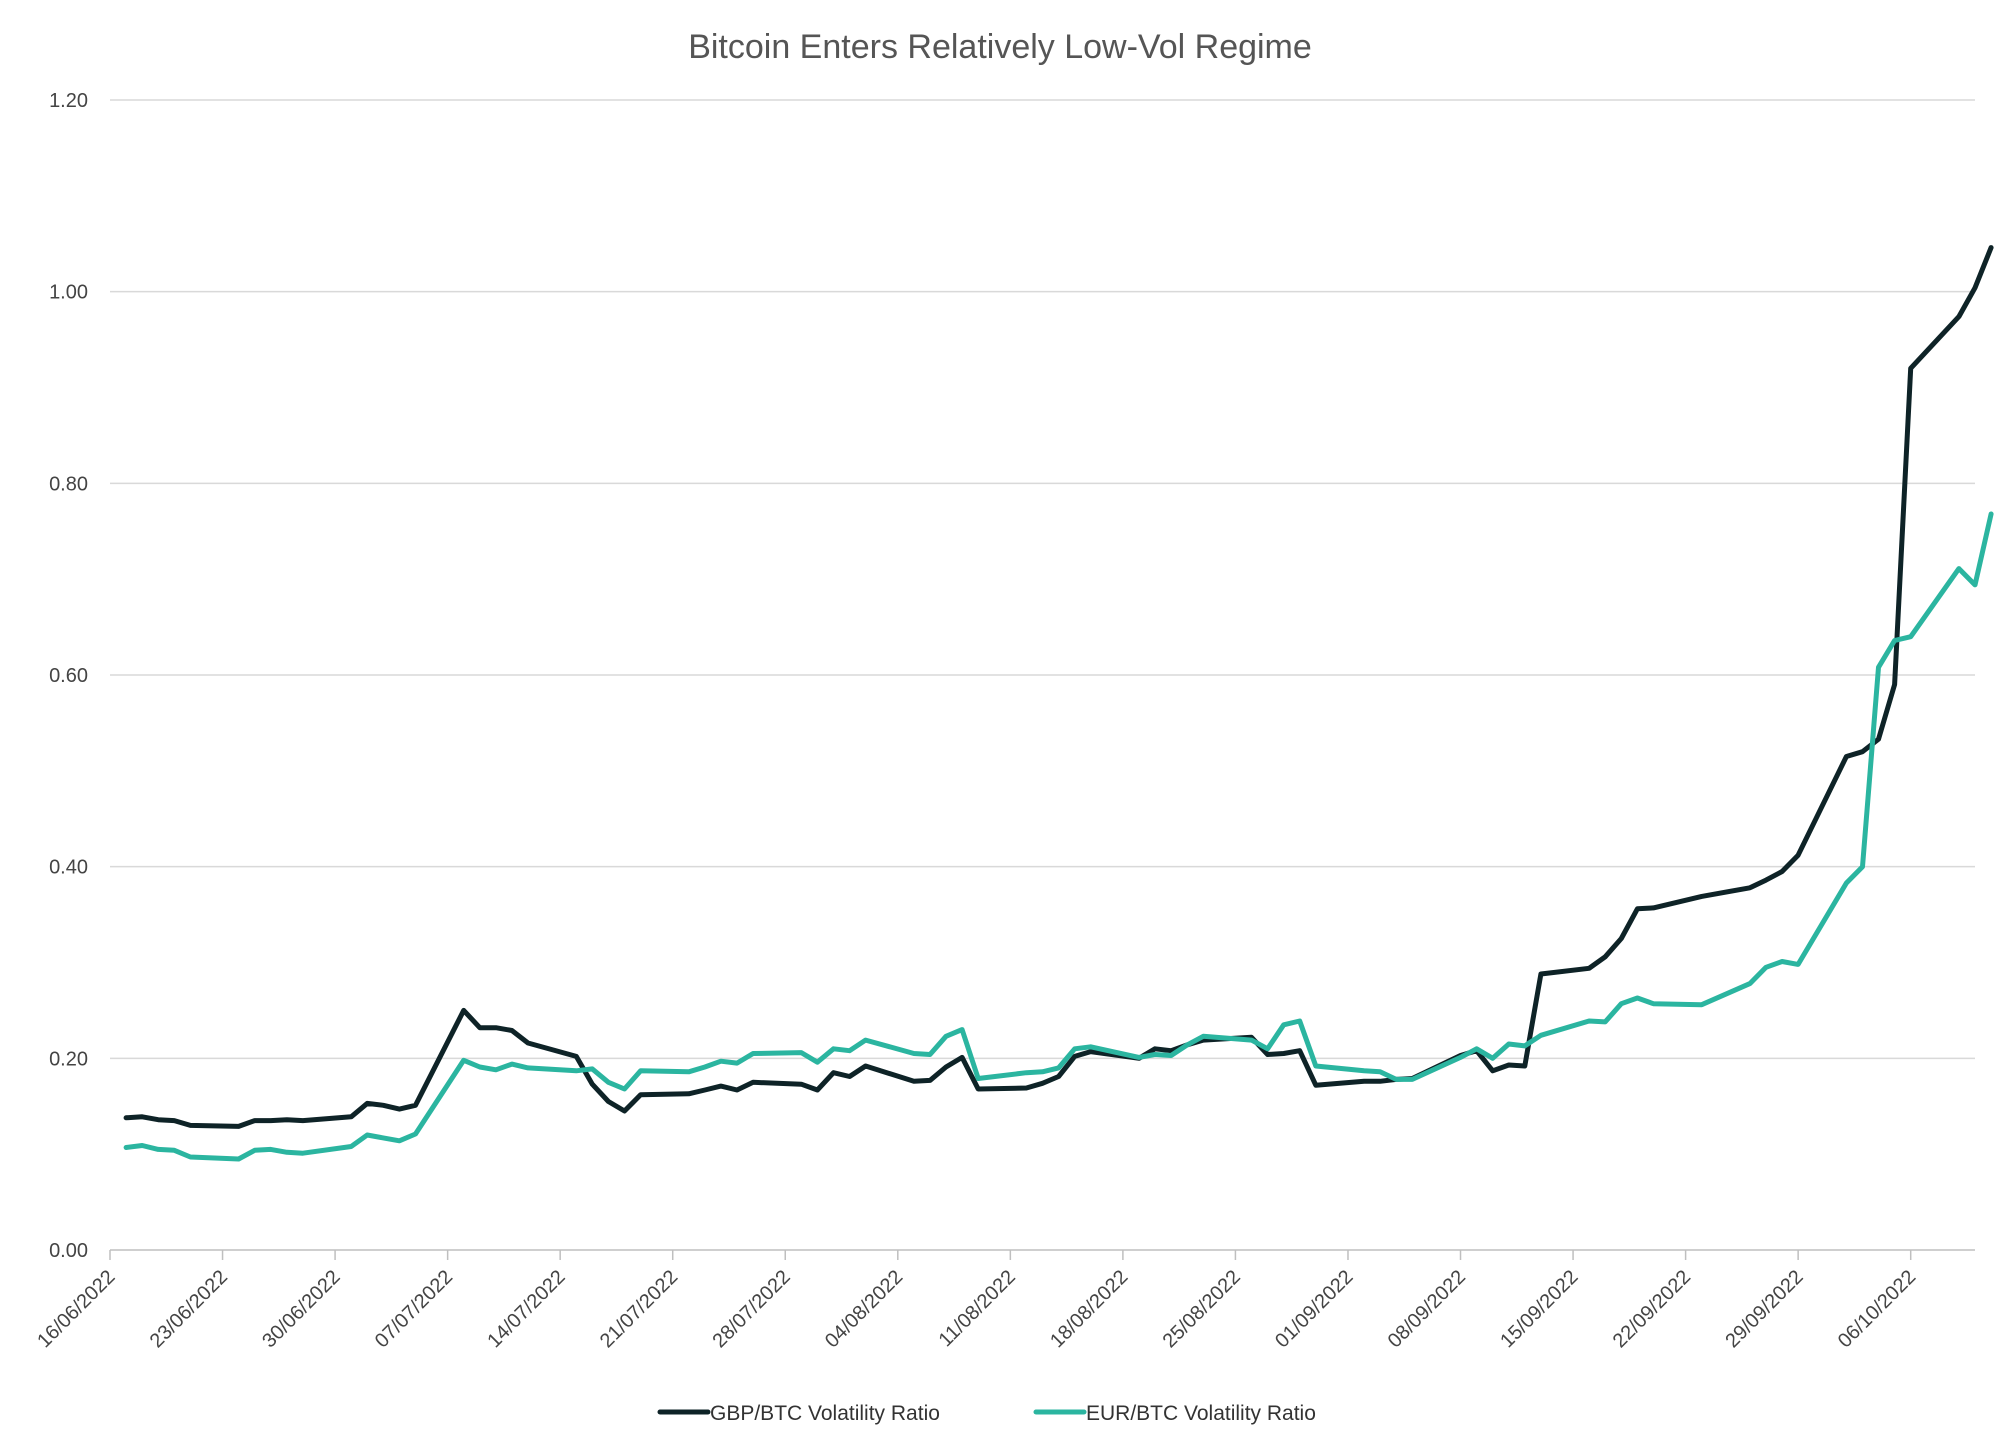  I want to click on x-tick-label: 28/07/2022, so click(751, 1309).